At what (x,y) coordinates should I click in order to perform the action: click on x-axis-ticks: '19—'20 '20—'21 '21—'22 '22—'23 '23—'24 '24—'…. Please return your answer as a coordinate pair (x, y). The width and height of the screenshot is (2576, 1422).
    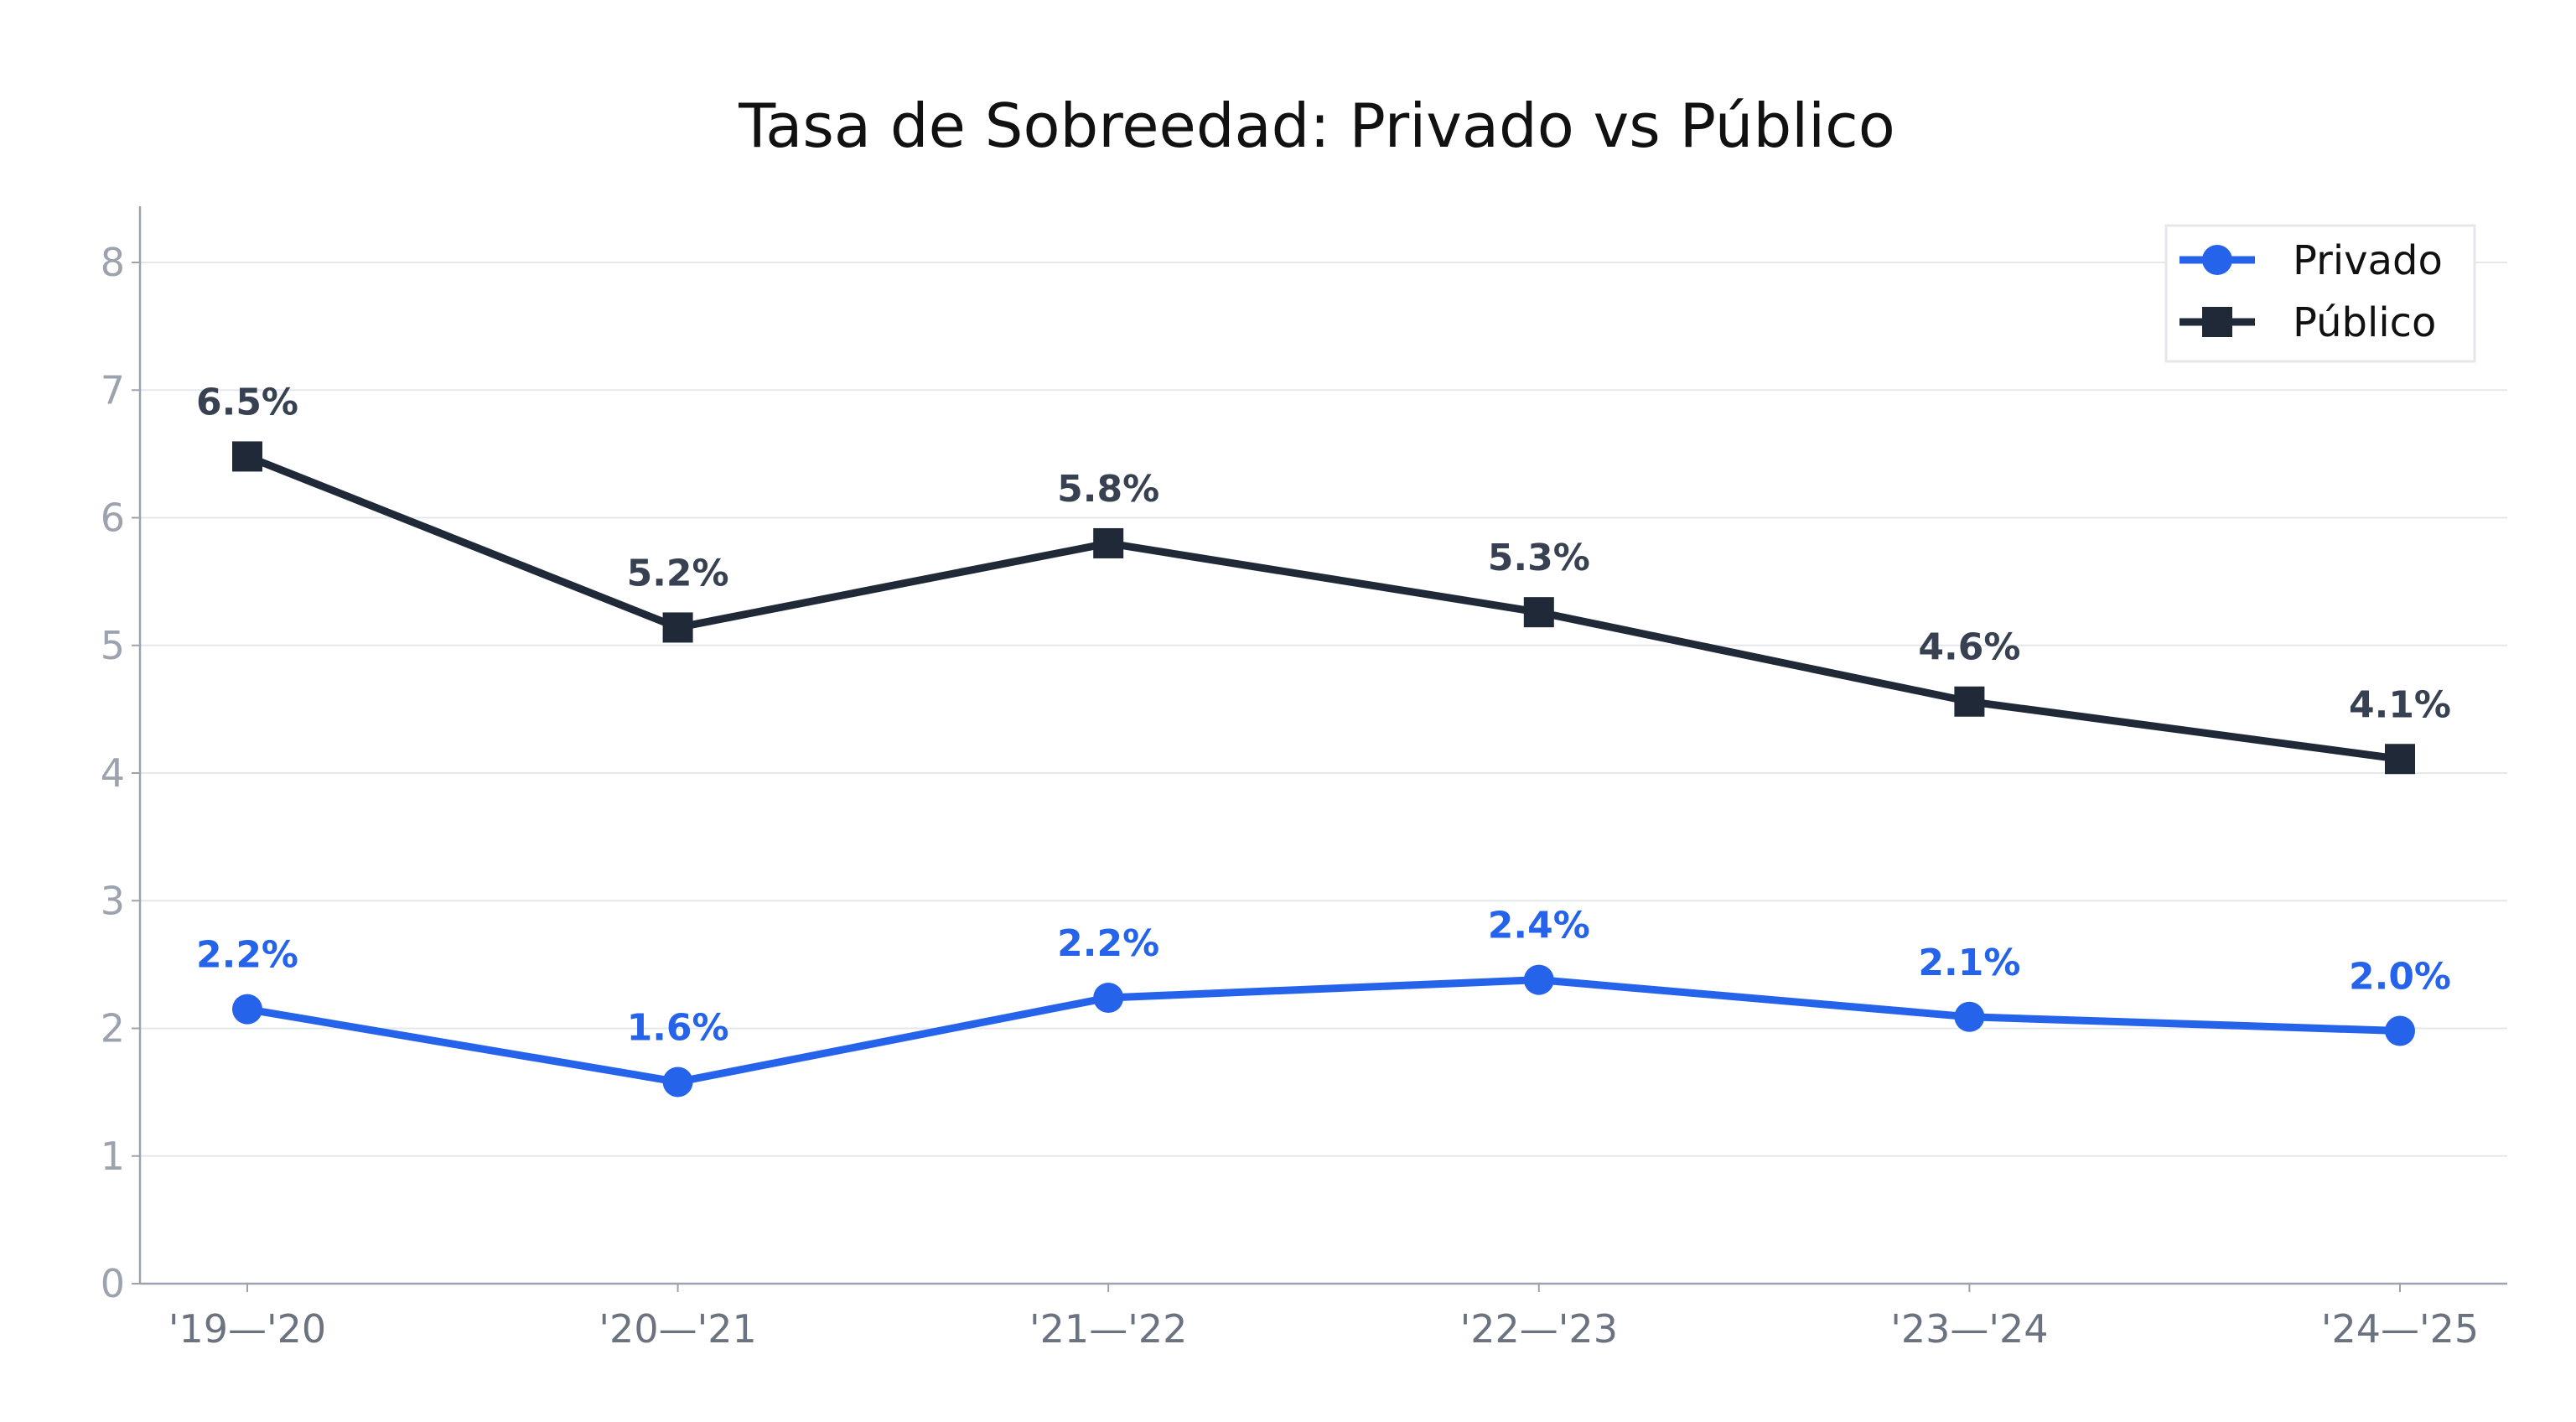
    Looking at the image, I should click on (1323, 1318).